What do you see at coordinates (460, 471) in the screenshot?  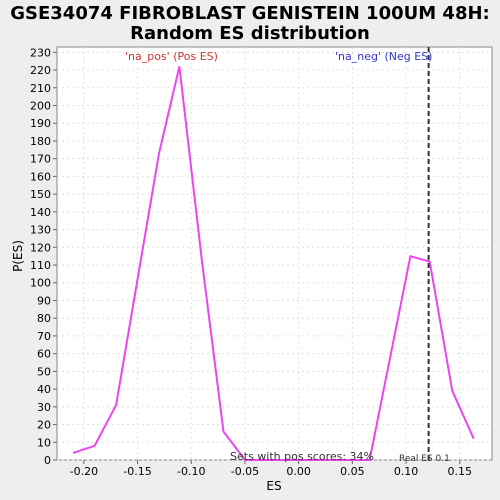 I see `x-tick-label: 0.15` at bounding box center [460, 471].